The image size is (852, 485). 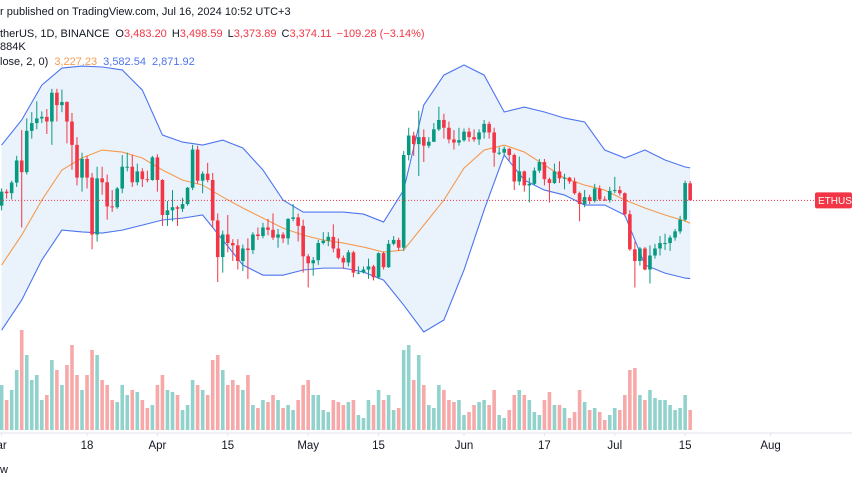 What do you see at coordinates (24, 62) in the screenshot?
I see `indicator: lose, 2, 0)` at bounding box center [24, 62].